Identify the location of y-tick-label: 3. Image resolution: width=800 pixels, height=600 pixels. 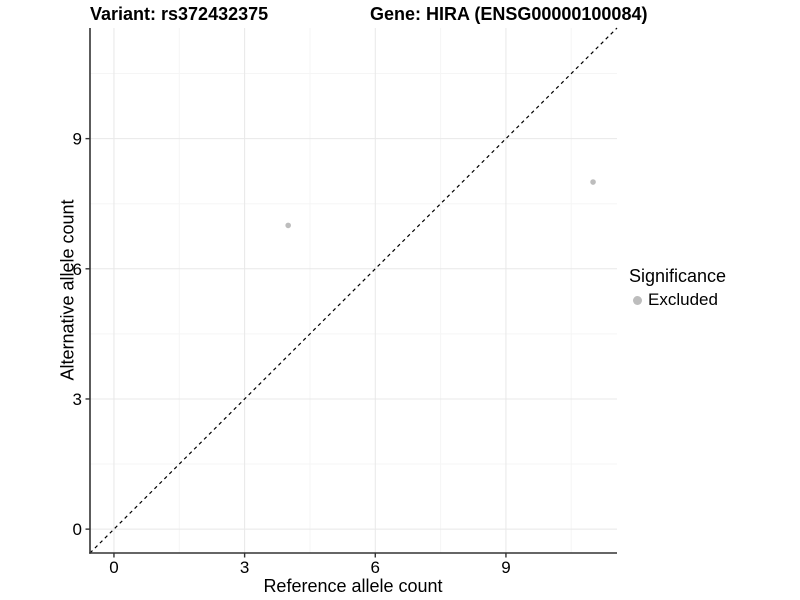
(77, 399).